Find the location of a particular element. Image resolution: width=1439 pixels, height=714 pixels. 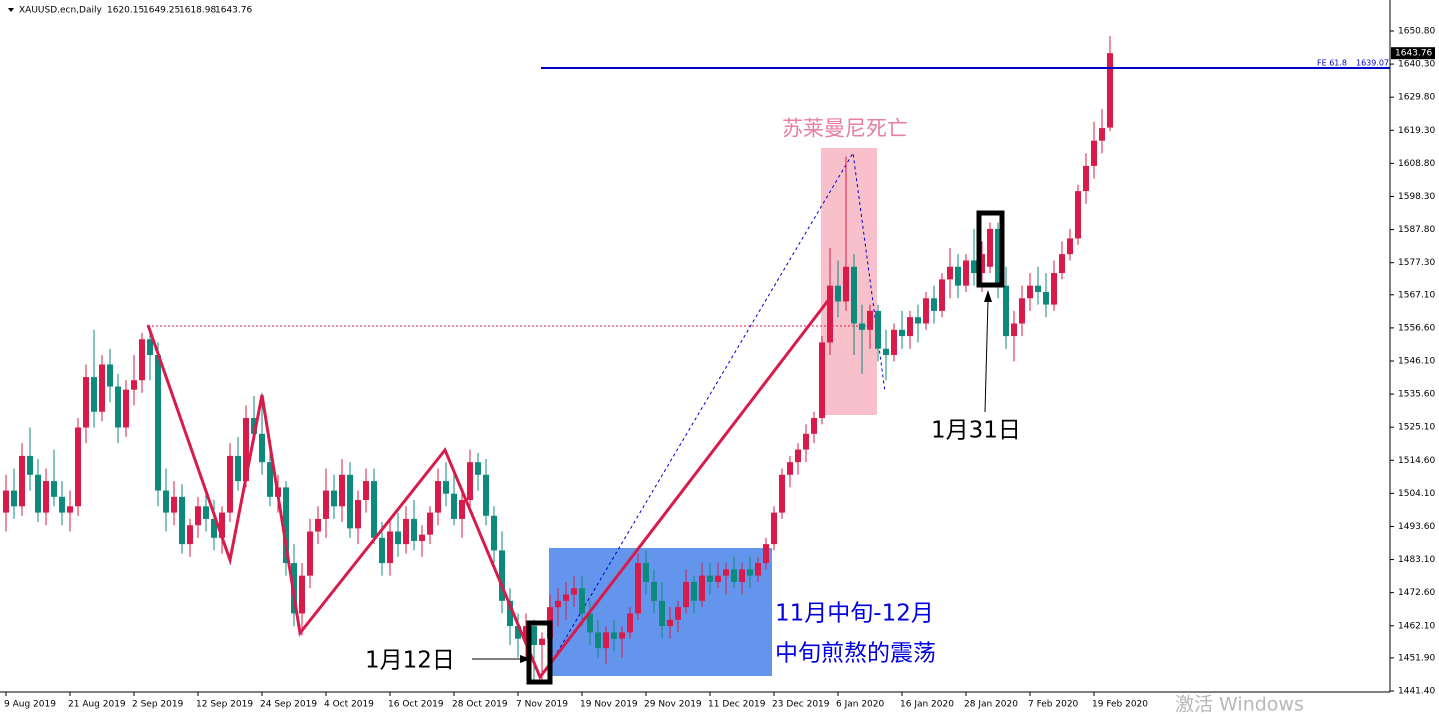

y-tick-label: 1587.80 is located at coordinates (1416, 230).